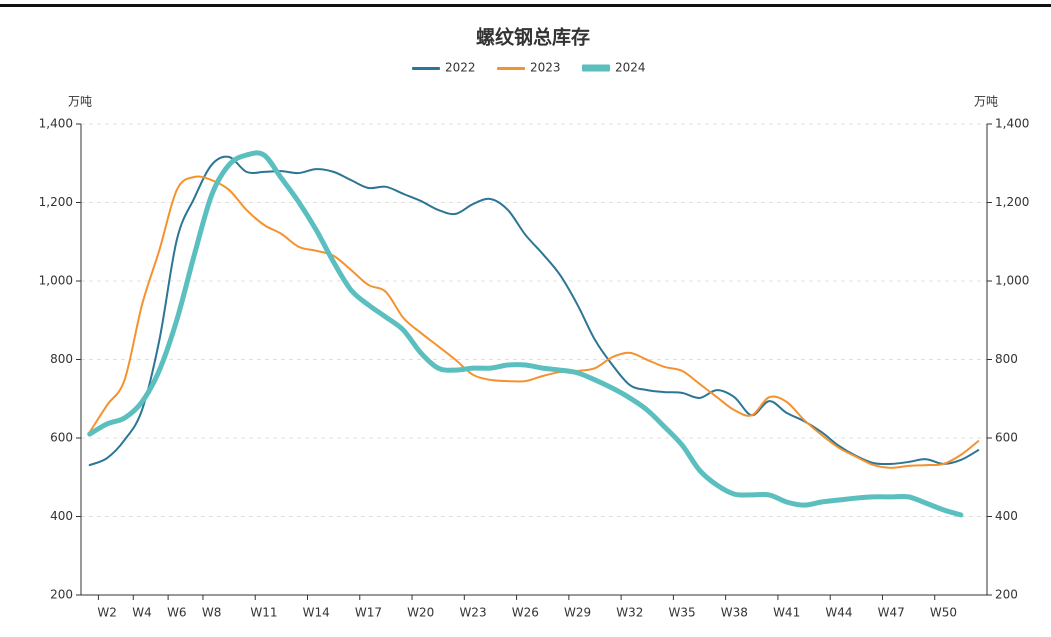  What do you see at coordinates (629, 613) in the screenshot?
I see `x-tick-label: W32` at bounding box center [629, 613].